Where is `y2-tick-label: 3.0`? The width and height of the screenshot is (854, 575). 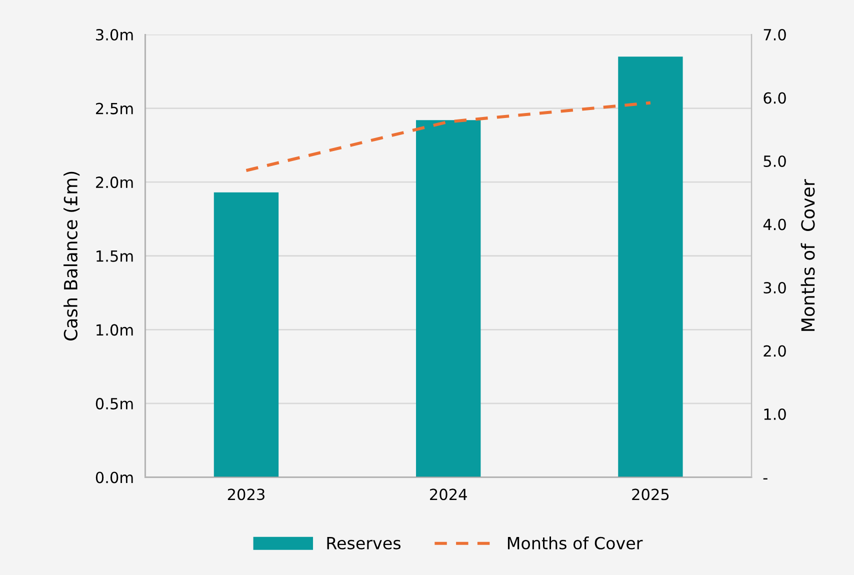
y2-tick-label: 3.0 is located at coordinates (775, 288).